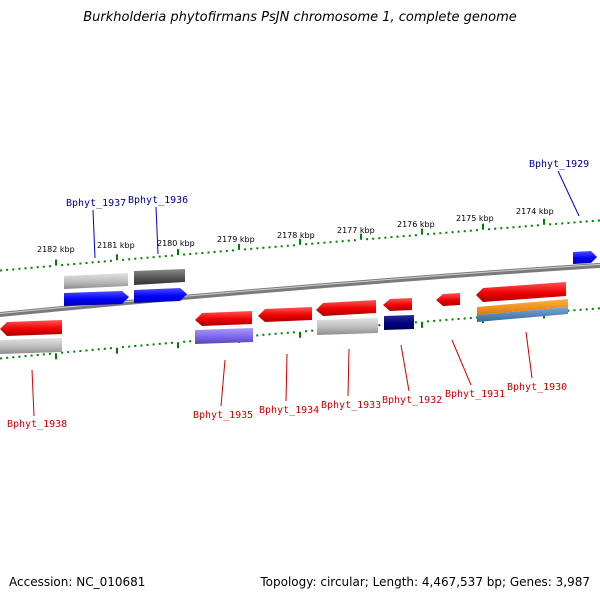  Describe the element at coordinates (223, 383) in the screenshot. I see `leader-bphyt-1935` at that location.